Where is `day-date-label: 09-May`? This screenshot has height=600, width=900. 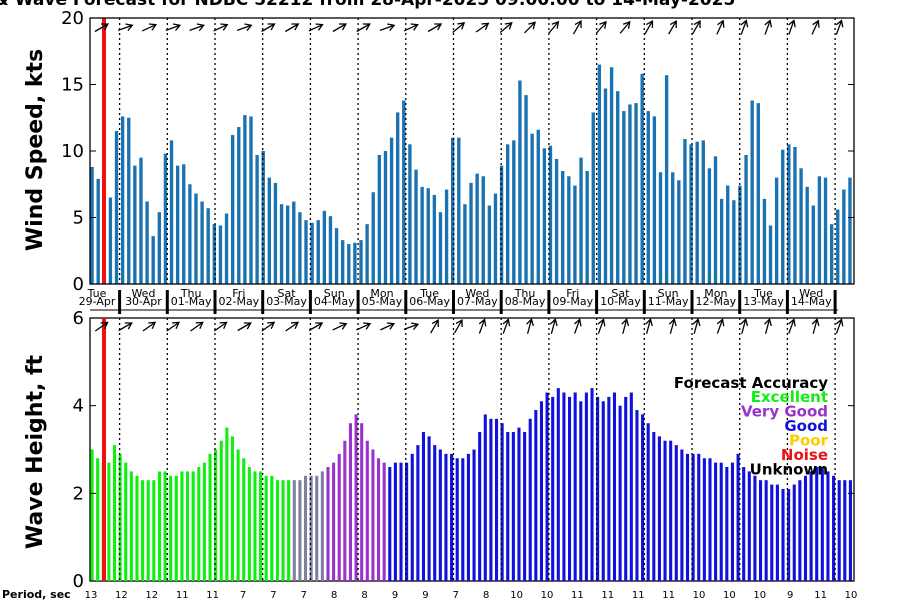
day-date-label: 09-May is located at coordinates (572, 301).